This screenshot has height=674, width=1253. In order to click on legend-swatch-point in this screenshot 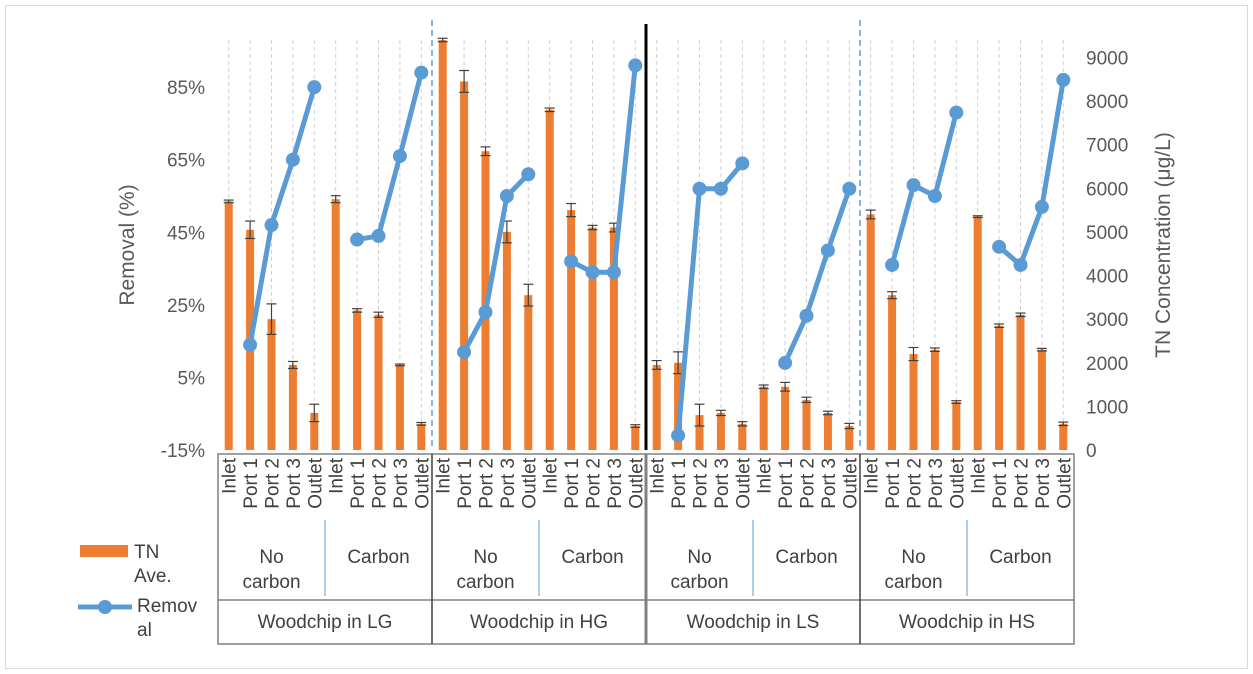, I will do `click(105, 607)`.